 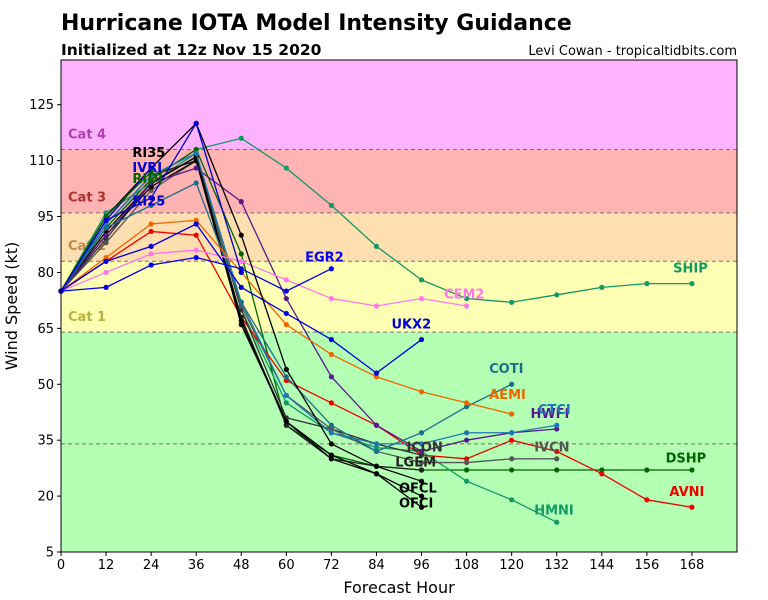 What do you see at coordinates (87, 134) in the screenshot?
I see `band-label: Cat 4` at bounding box center [87, 134].